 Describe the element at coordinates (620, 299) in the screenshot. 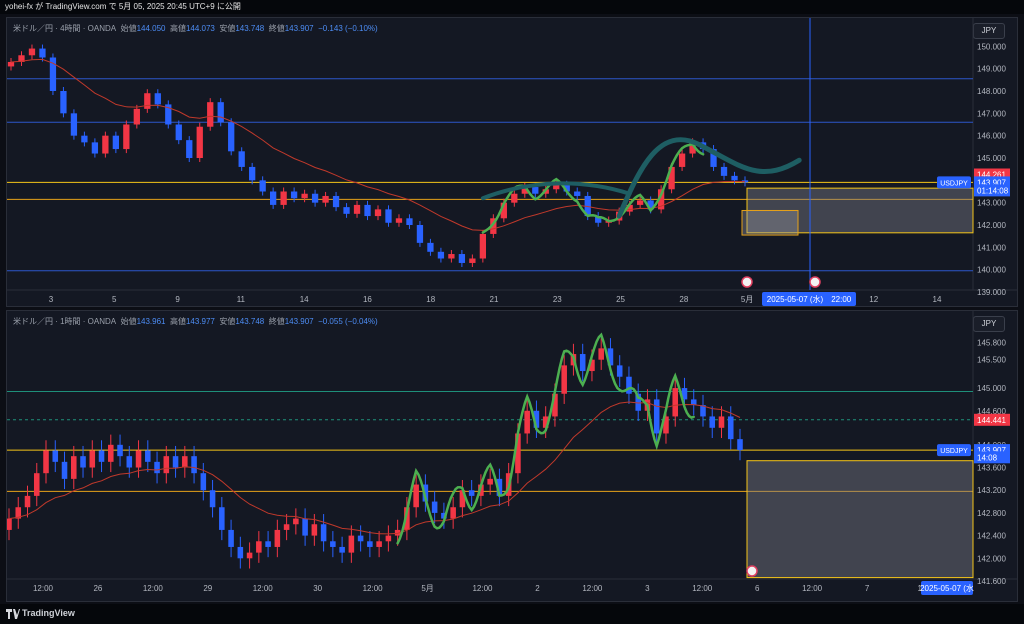

I see `time-tick-label: 25` at that location.